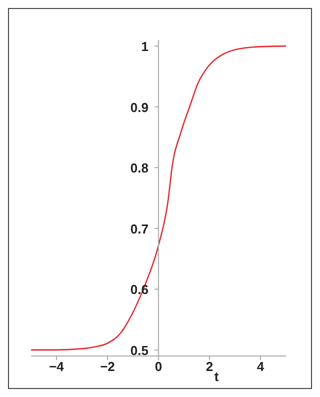 This screenshot has height=397, width=320. What do you see at coordinates (210, 366) in the screenshot?
I see `x-tick-label: 2` at bounding box center [210, 366].